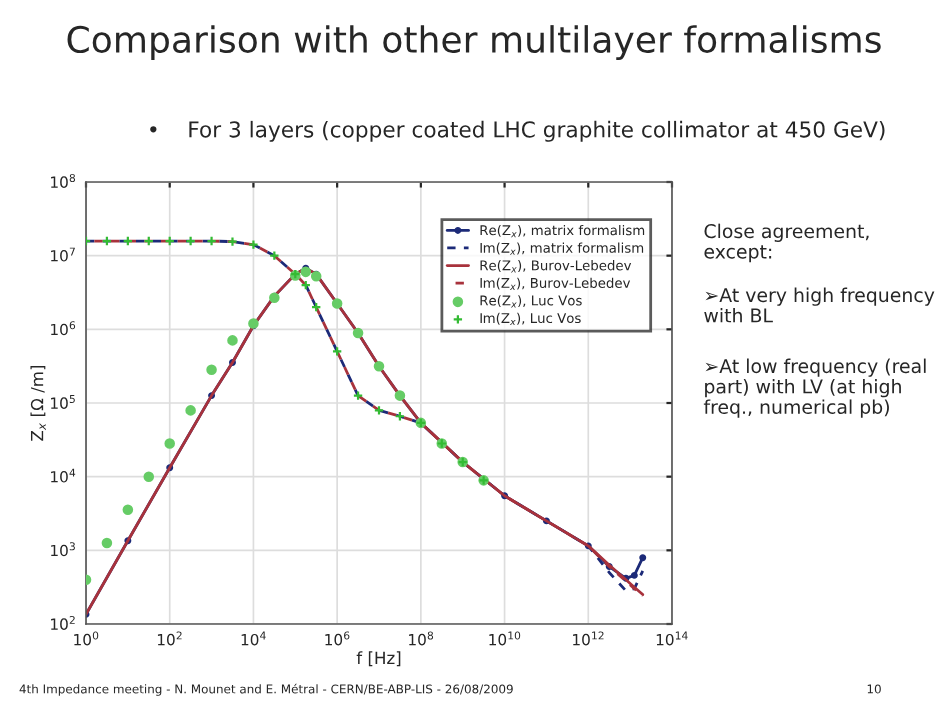  Describe the element at coordinates (814, 388) in the screenshot. I see `text: ➢At low frequency (real part) with LV (at high freq., numerical pb)` at that location.